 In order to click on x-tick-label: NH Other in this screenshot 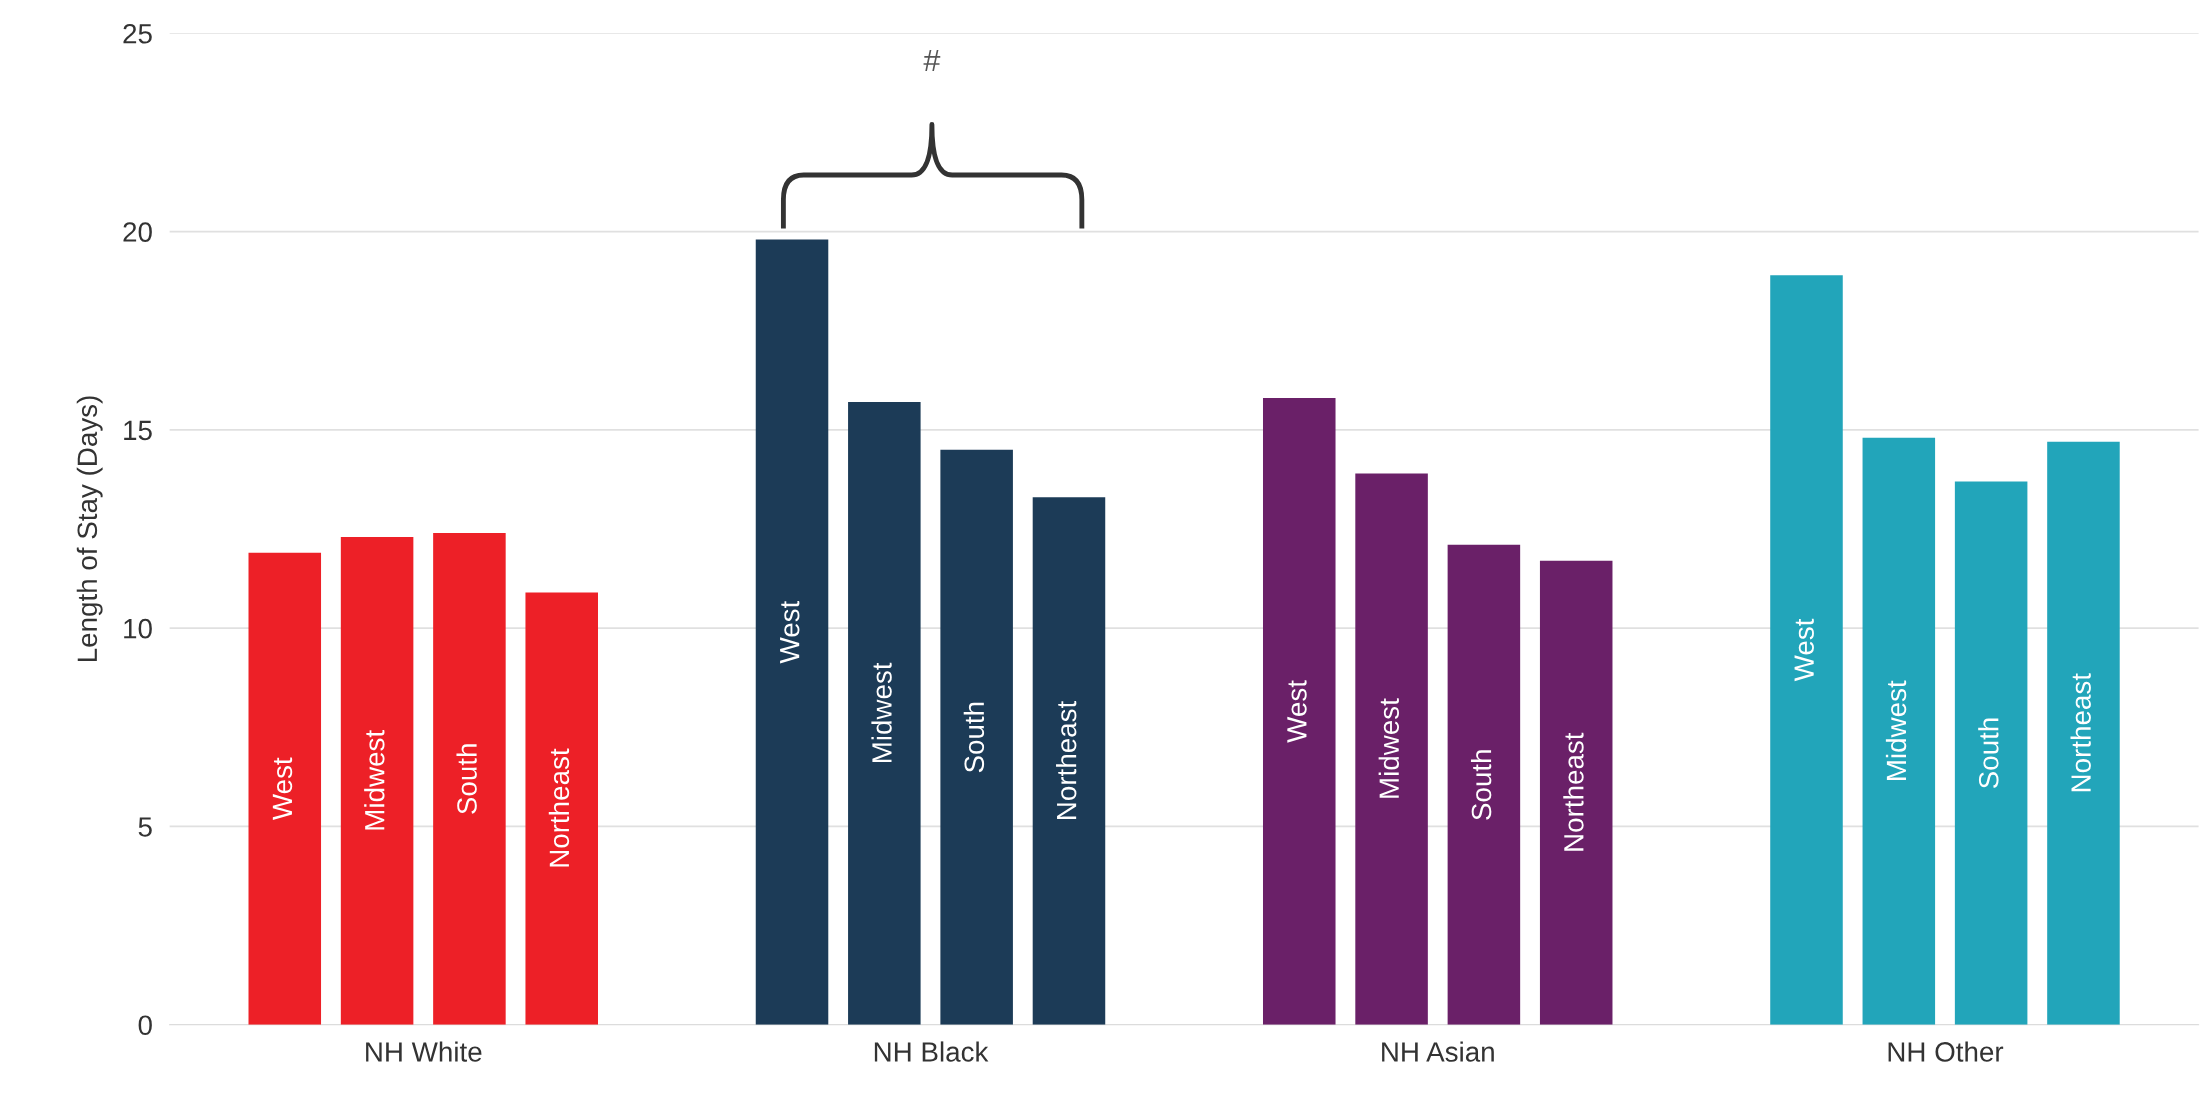, I will do `click(1946, 1051)`.